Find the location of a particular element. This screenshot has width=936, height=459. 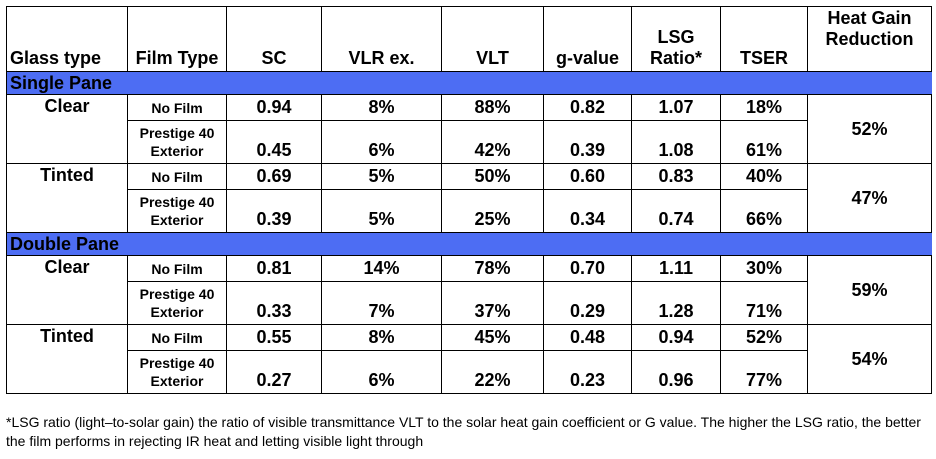

heat-gain-reduction-cell: 47% is located at coordinates (869, 198).